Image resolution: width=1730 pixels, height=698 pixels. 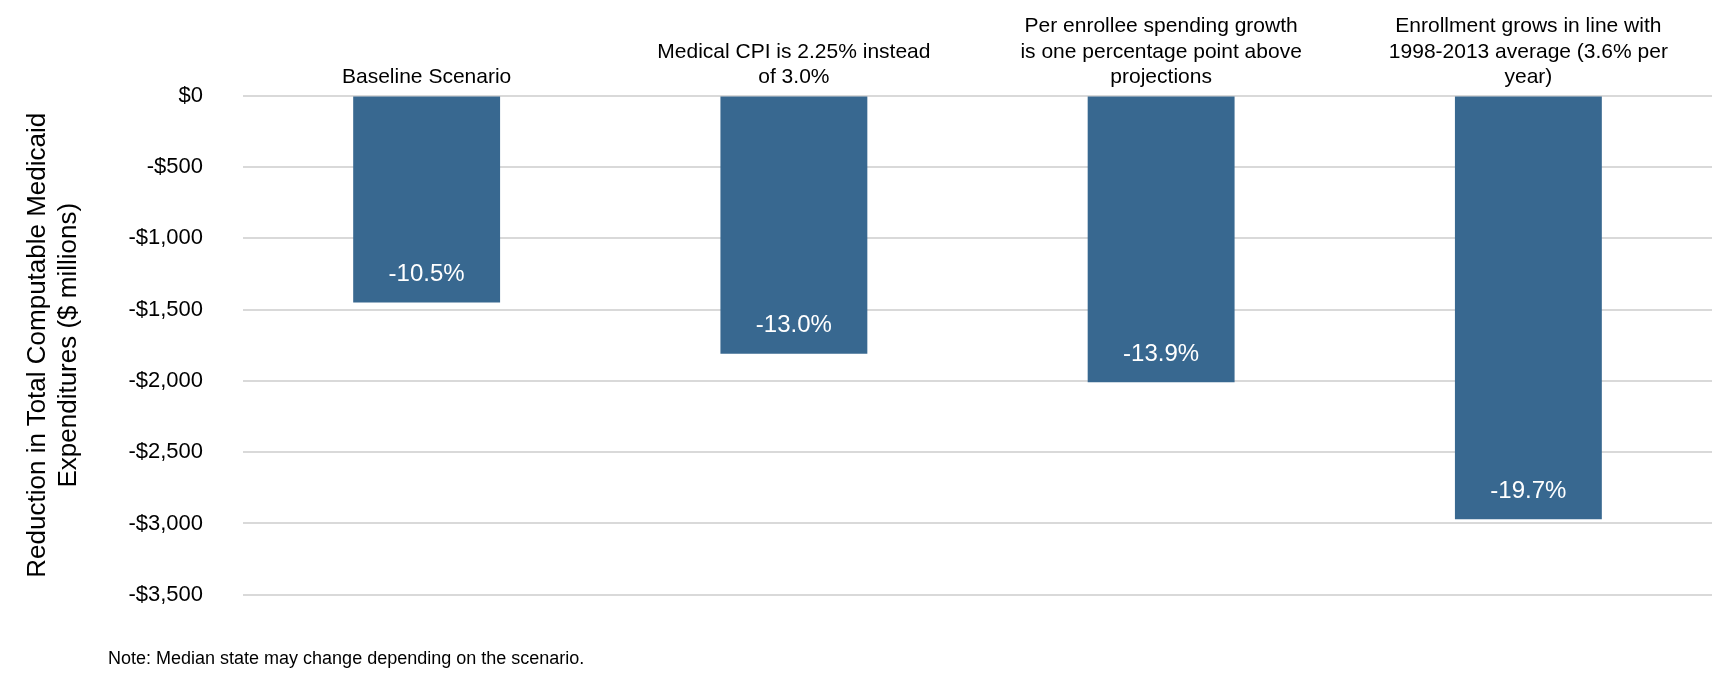 I want to click on y-tick-label: -$1,000, so click(x=166, y=237).